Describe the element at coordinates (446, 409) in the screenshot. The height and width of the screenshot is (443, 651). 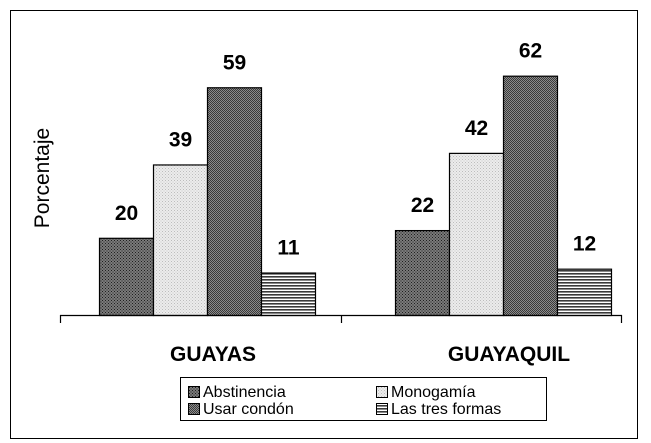
I see `legend-label-las-tres-formas: Las tres formas` at that location.